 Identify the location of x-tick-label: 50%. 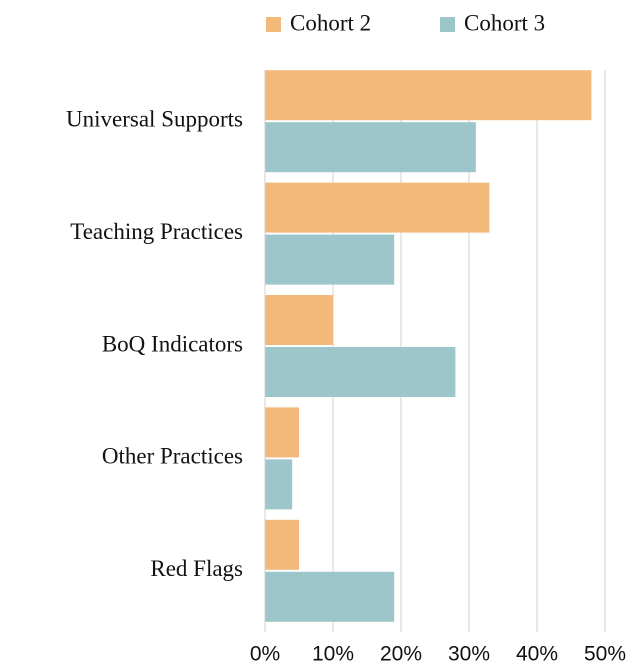
(605, 654).